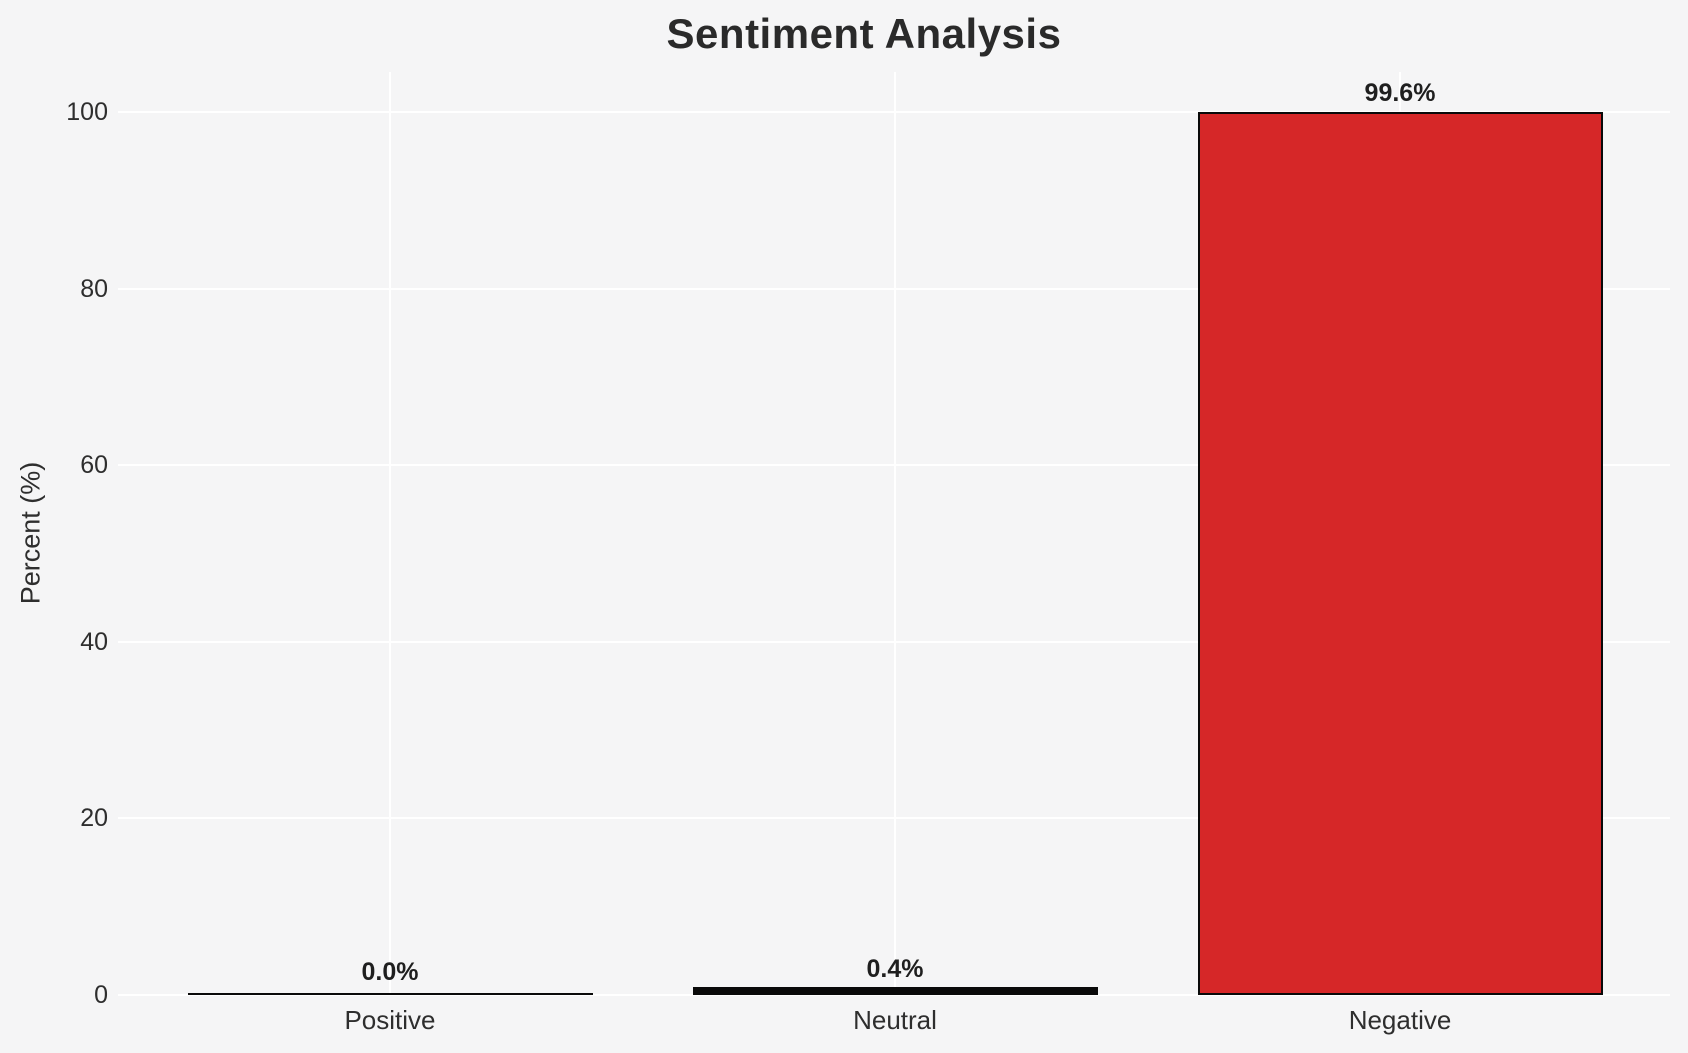 This screenshot has width=1688, height=1053. I want to click on x-tick-label-positive: Positive, so click(390, 1020).